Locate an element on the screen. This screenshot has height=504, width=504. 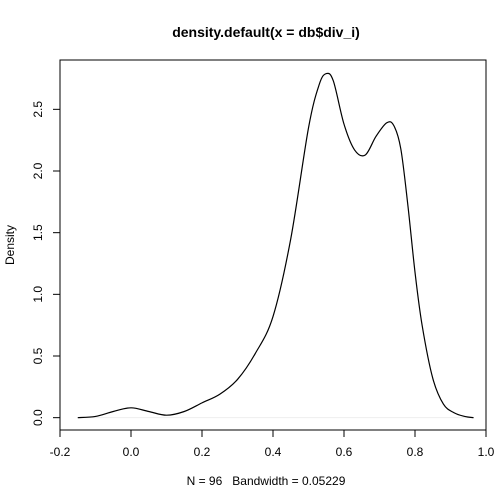
x-tick-label: 0.2 is located at coordinates (202, 452).